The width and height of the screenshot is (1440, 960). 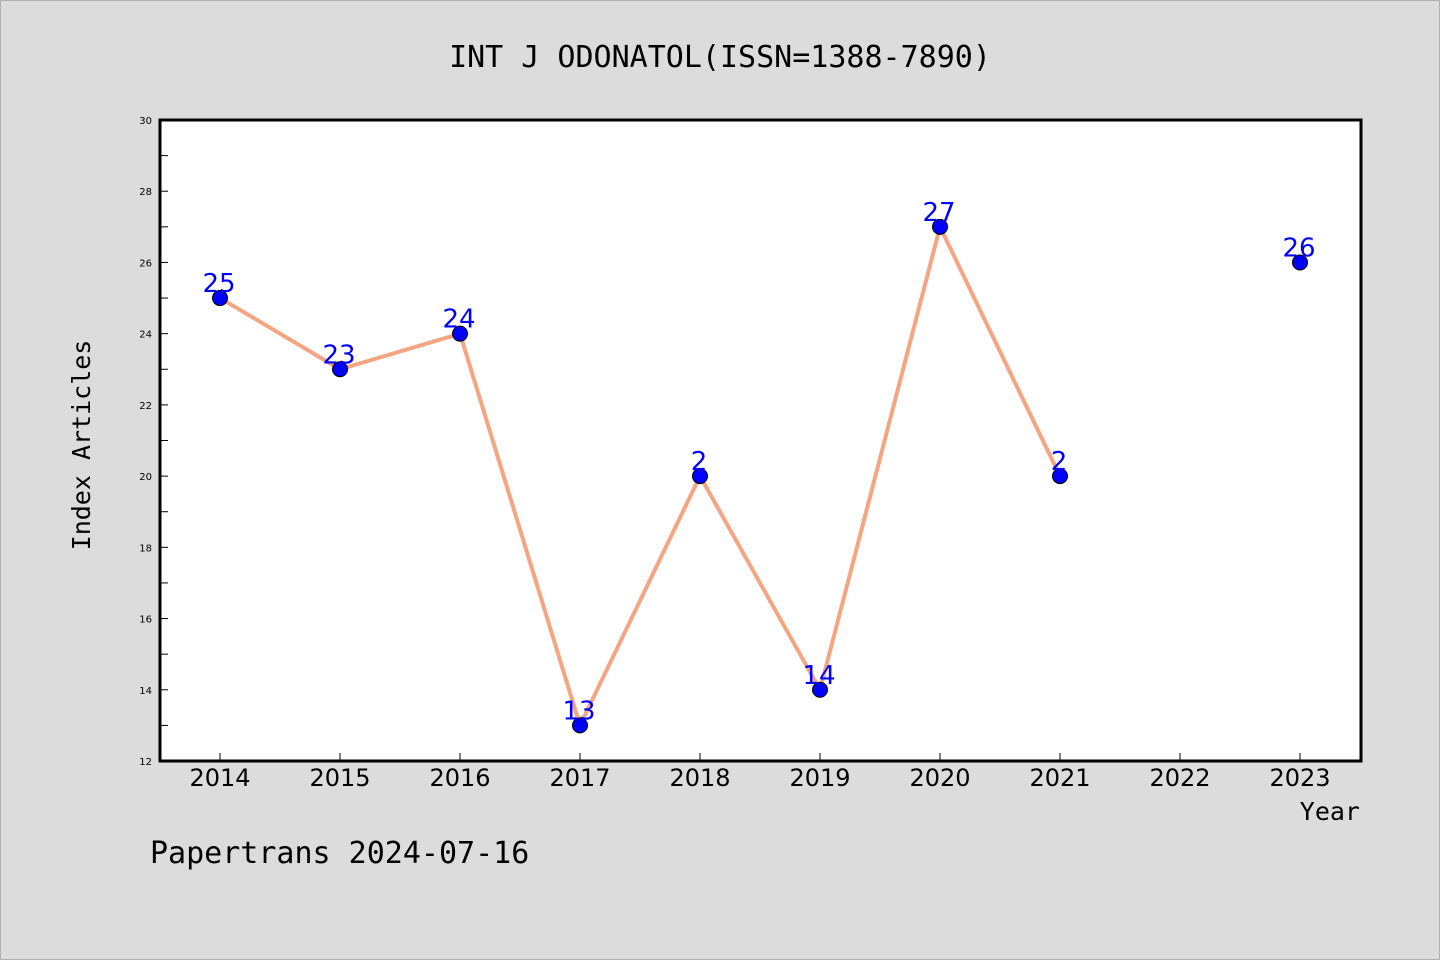 What do you see at coordinates (1179, 778) in the screenshot?
I see `x-tick-label: 2022` at bounding box center [1179, 778].